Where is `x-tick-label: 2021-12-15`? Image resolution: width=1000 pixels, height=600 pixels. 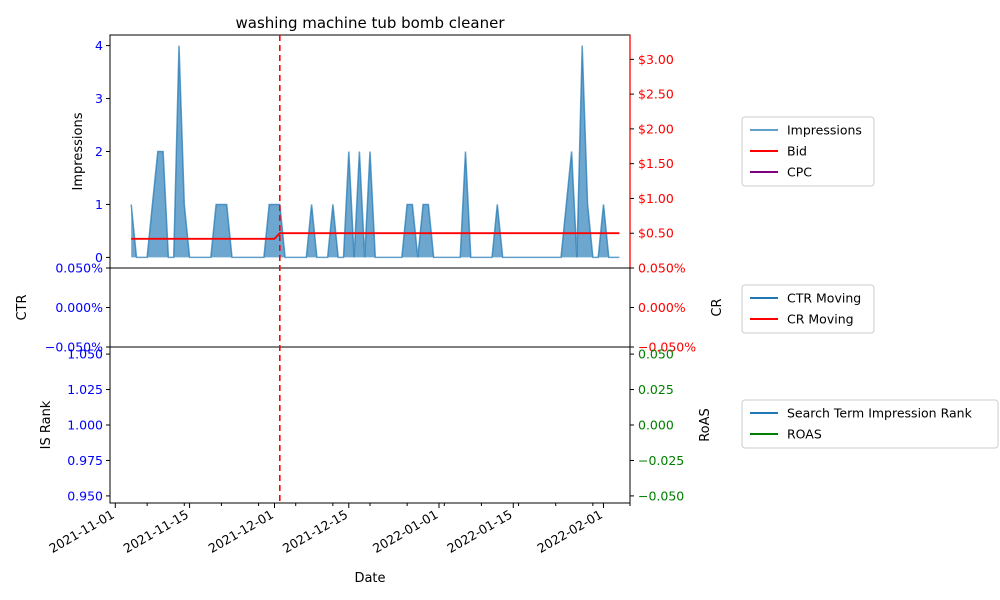
x-tick-label: 2021-12-15 is located at coordinates (315, 531).